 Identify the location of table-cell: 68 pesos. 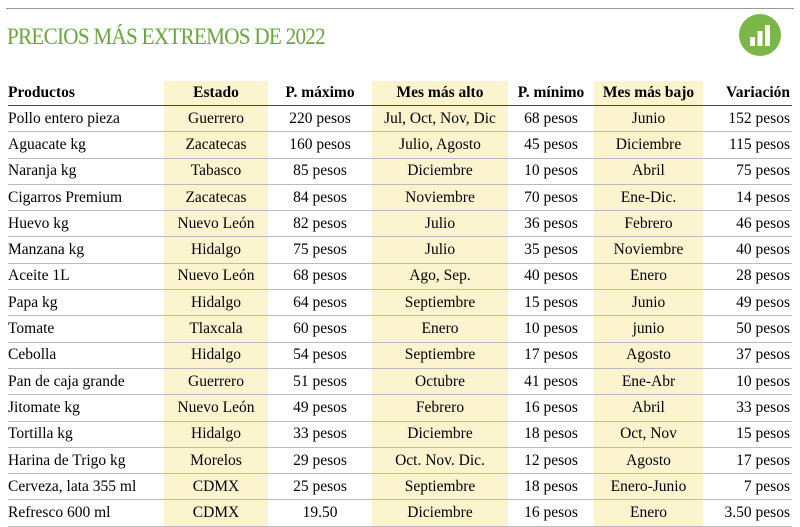
(551, 119).